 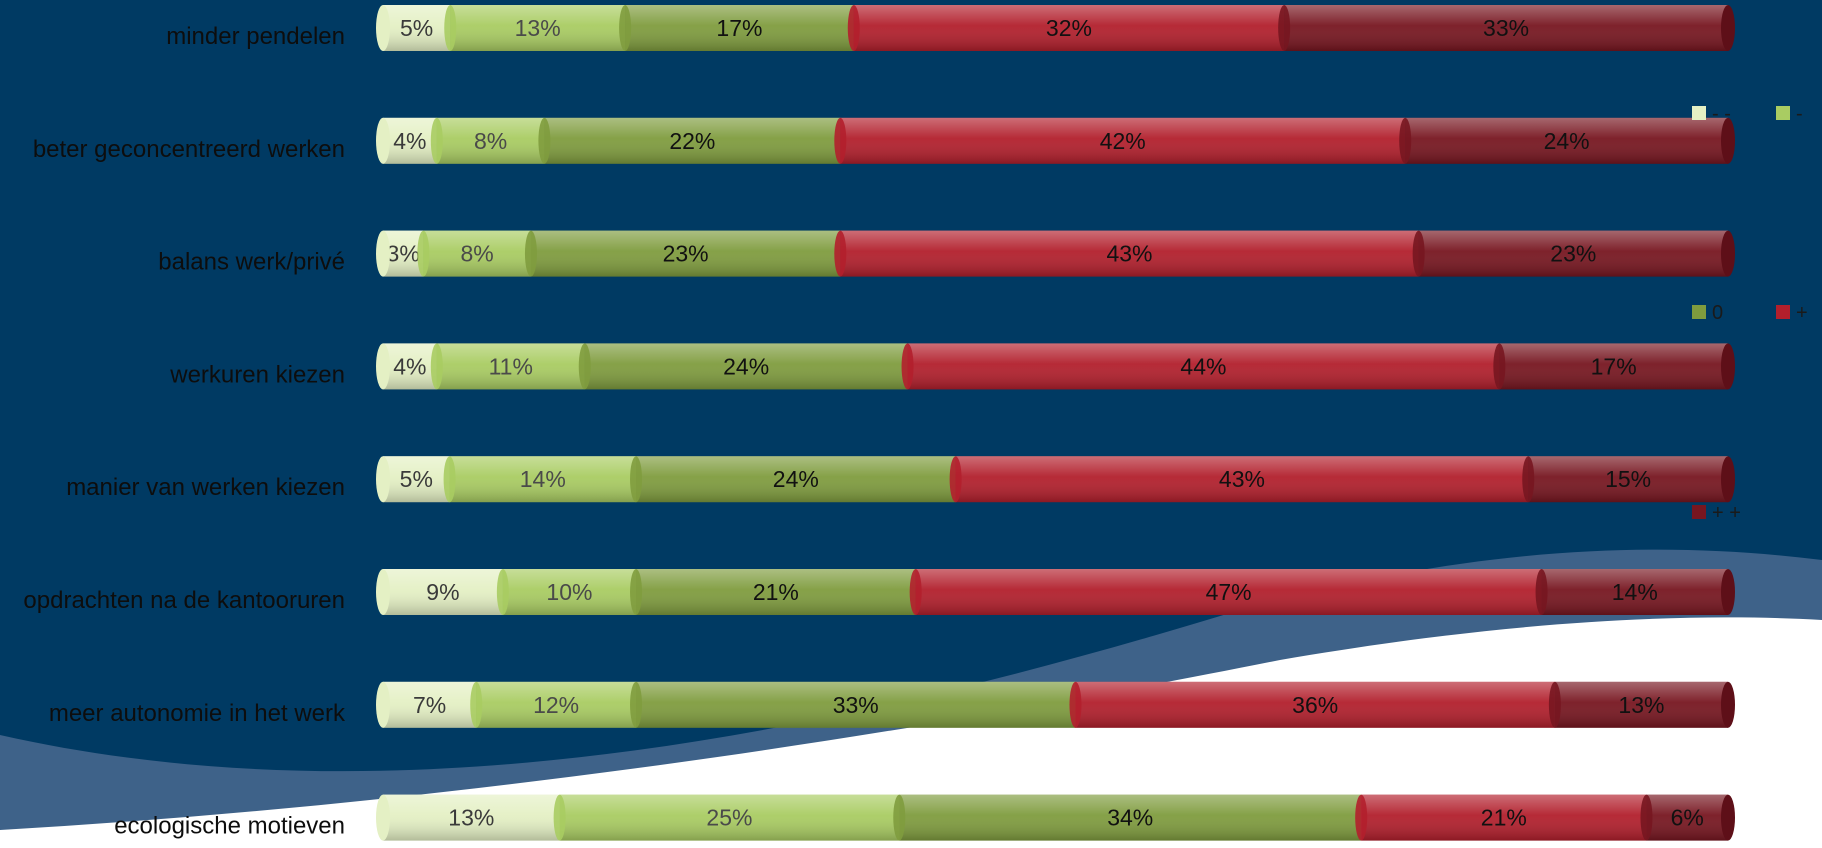 I want to click on bar-row: balans werk/privé 3% 8% 23% 43% 23%, so click(x=946, y=253).